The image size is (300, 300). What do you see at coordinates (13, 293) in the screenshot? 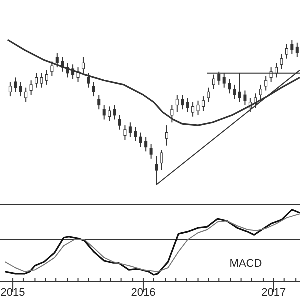
I see `x-tick-label: 2015` at bounding box center [13, 293].